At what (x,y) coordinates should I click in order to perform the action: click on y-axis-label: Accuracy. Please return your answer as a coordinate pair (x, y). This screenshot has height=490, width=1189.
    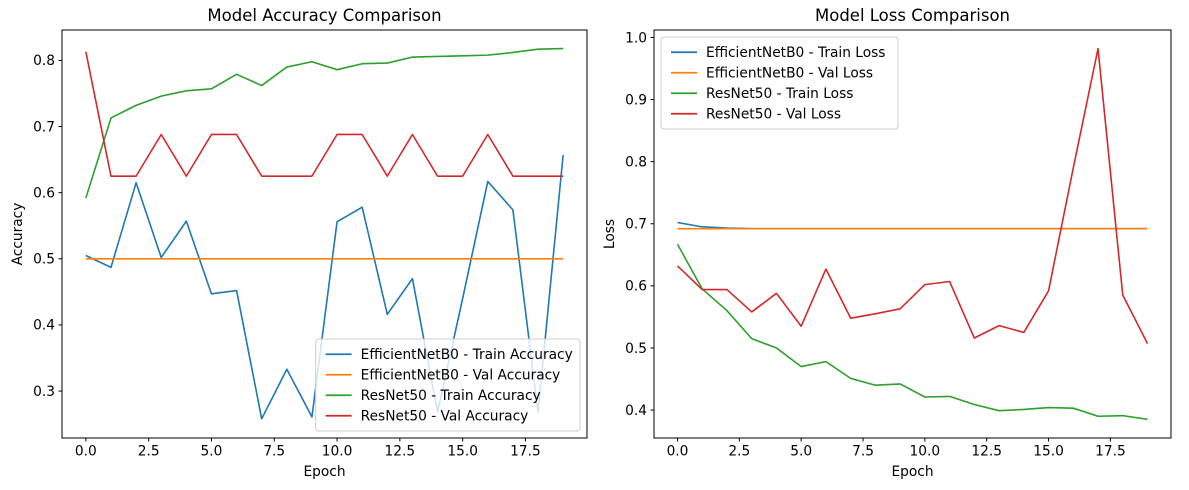
    Looking at the image, I should click on (18, 234).